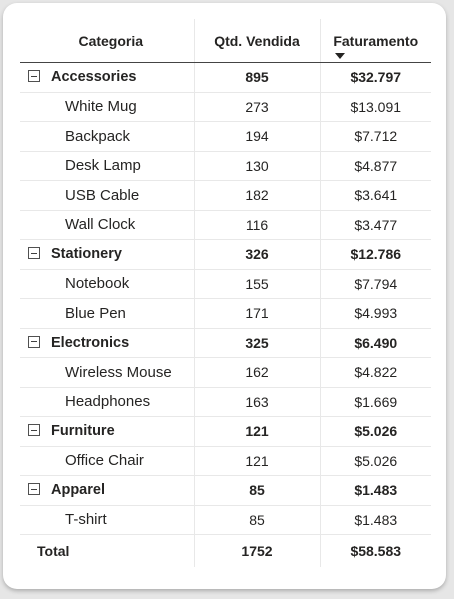  I want to click on total-revenue: $58.583, so click(375, 550).